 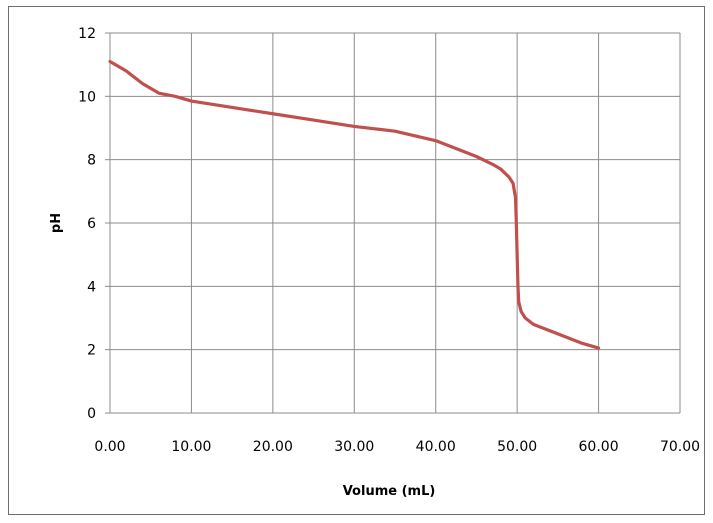 What do you see at coordinates (91, 287) in the screenshot?
I see `y-tick-label: 4` at bounding box center [91, 287].